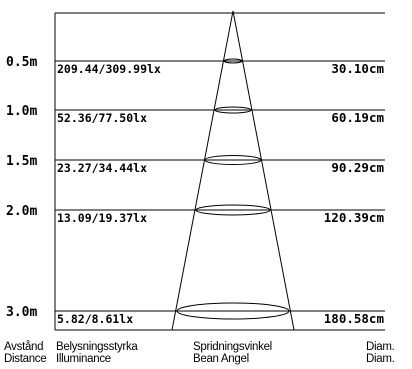  Describe the element at coordinates (380, 359) in the screenshot. I see `diam-header-en: Diam.` at that location.